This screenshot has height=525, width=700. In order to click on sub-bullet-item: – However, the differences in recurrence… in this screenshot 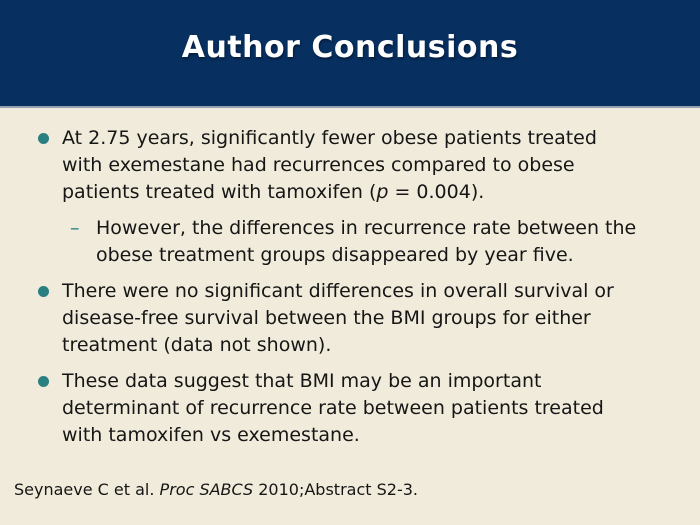, I will do `click(373, 242)`.